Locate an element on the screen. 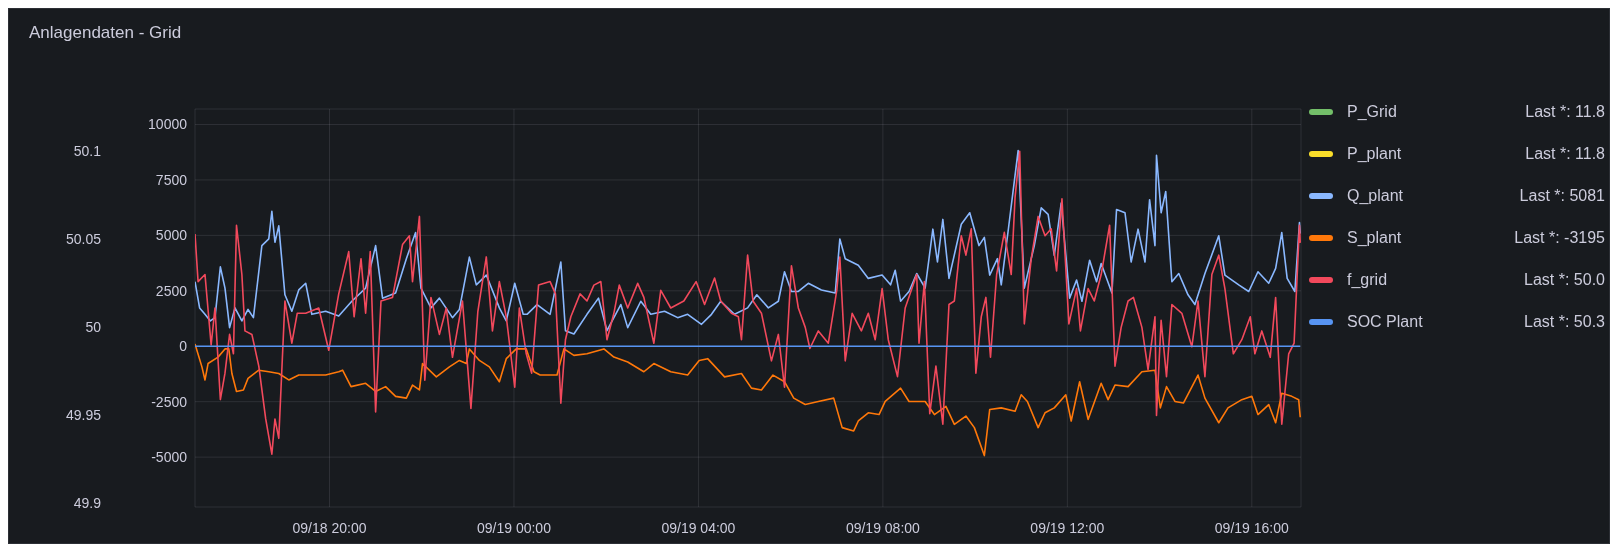  legend-label: SOC Plant is located at coordinates (1385, 322).